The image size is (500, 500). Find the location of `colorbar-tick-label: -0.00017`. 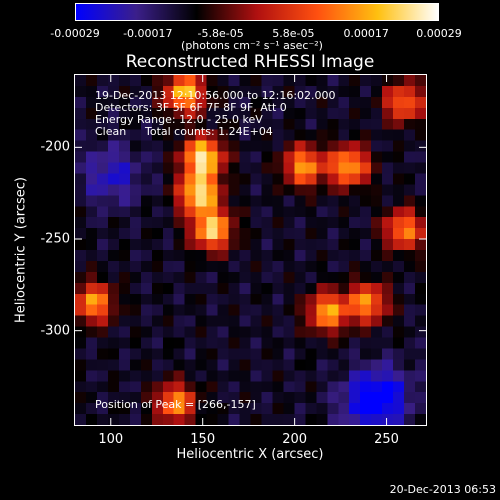

colorbar-tick-label: -0.00017 is located at coordinates (148, 33).